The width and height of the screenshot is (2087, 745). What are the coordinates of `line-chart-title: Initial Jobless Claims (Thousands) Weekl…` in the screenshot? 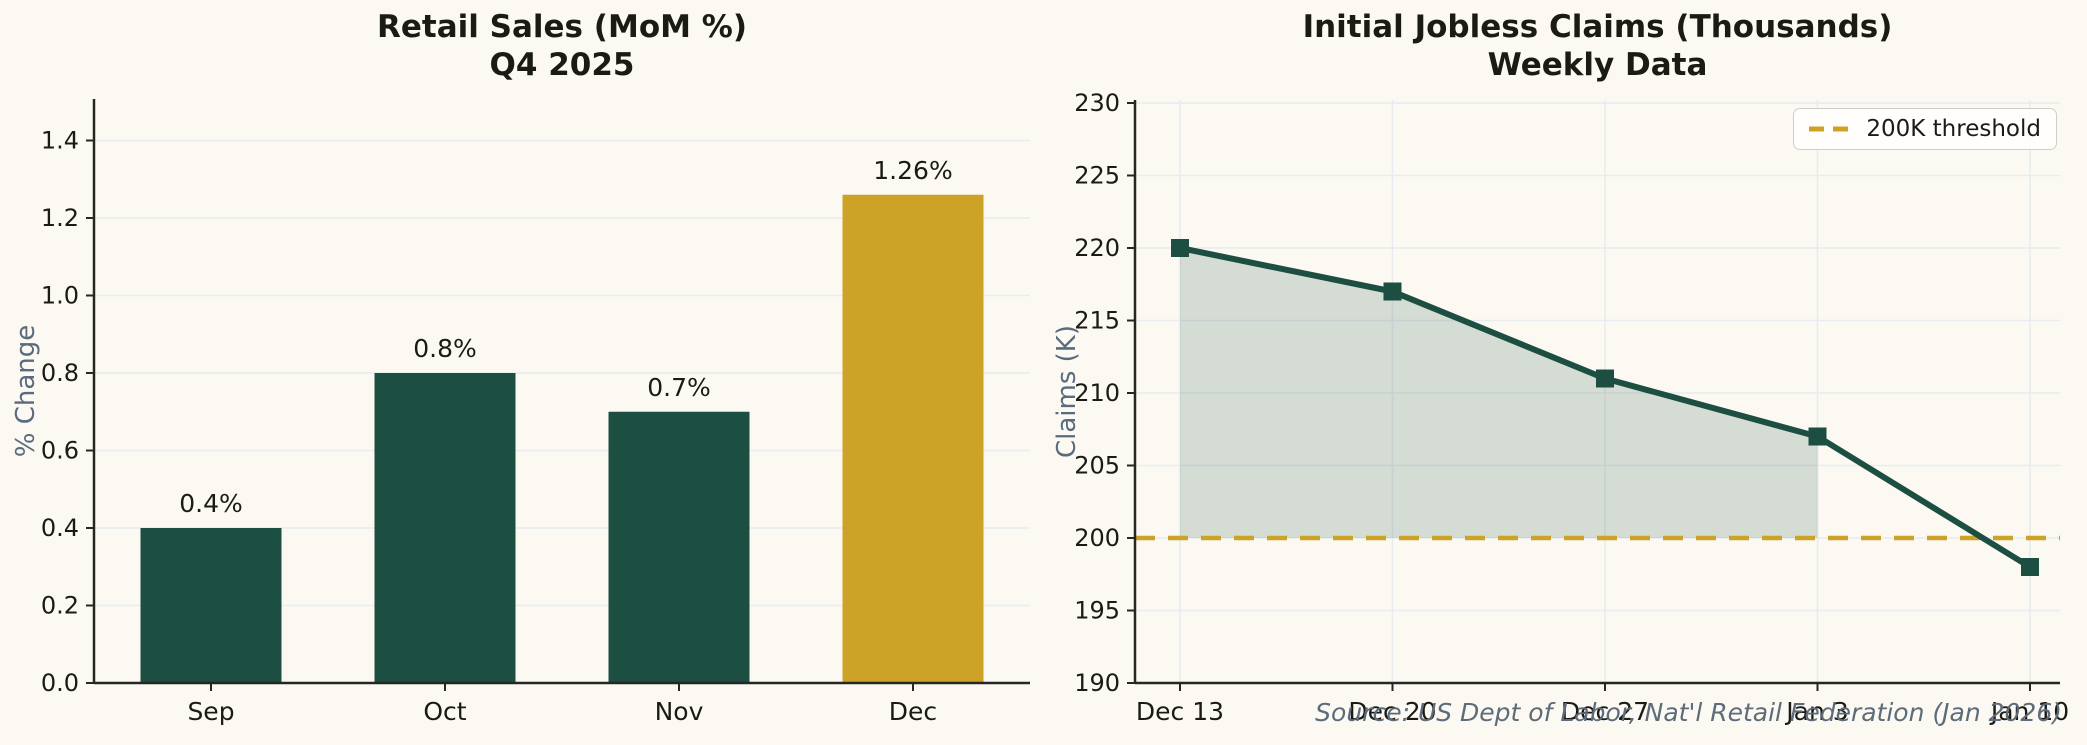 It's located at (1597, 46).